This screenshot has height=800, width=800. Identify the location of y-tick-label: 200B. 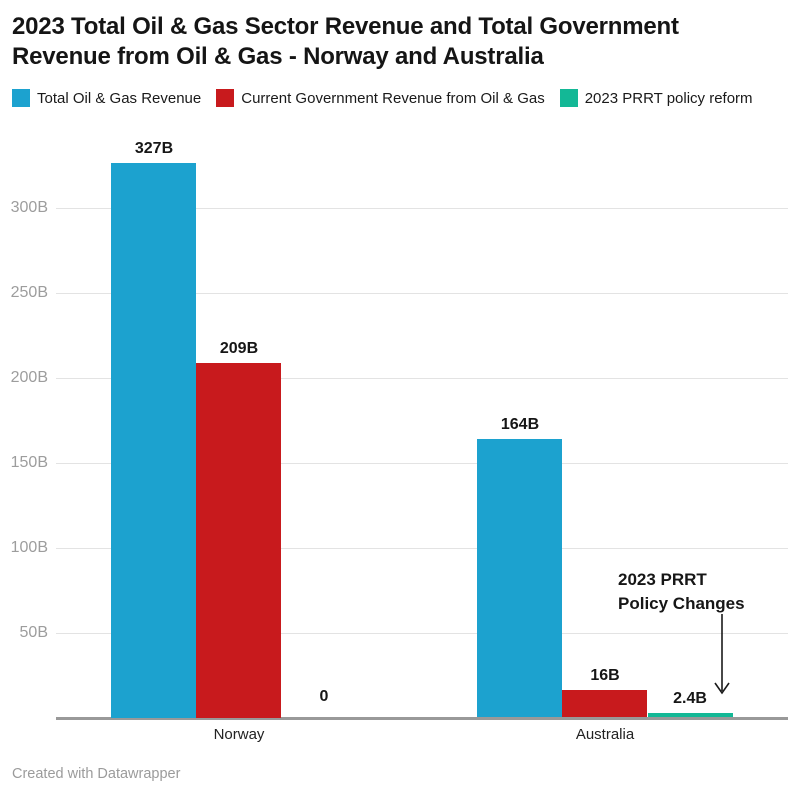
(29, 377).